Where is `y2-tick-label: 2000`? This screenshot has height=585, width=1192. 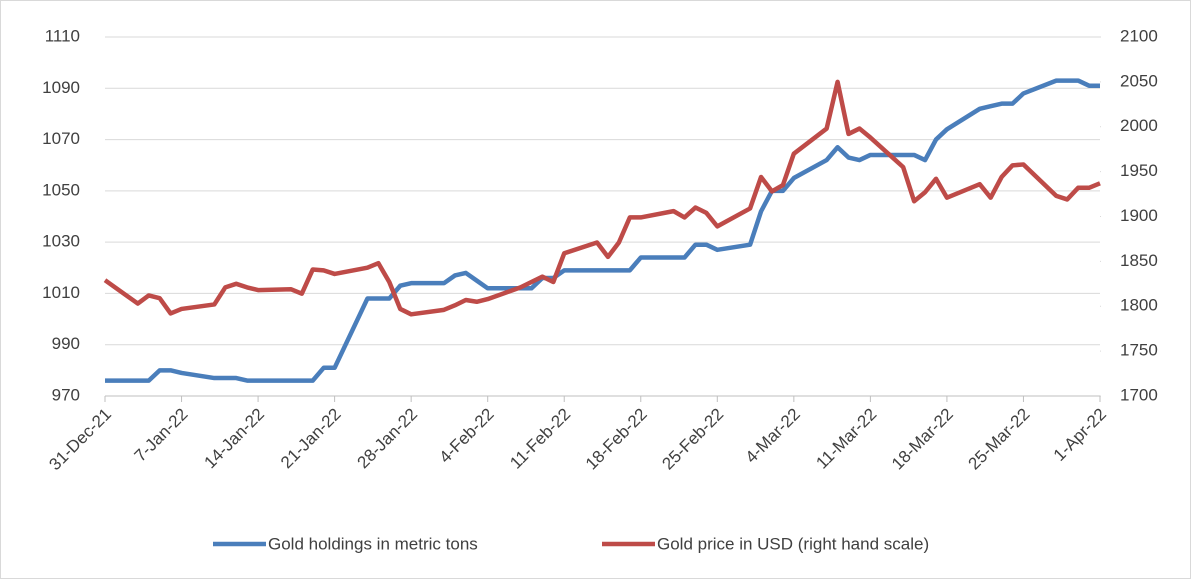 y2-tick-label: 2000 is located at coordinates (1139, 125).